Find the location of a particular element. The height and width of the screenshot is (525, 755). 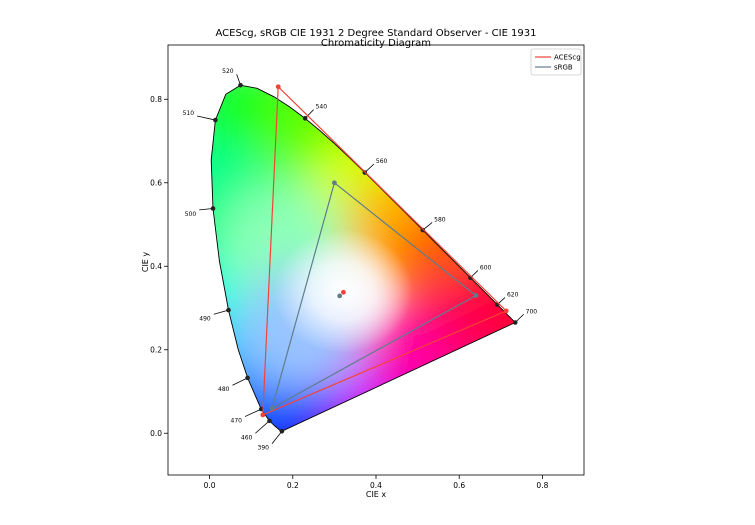

wavelength-marker: 580 is located at coordinates (433, 224).